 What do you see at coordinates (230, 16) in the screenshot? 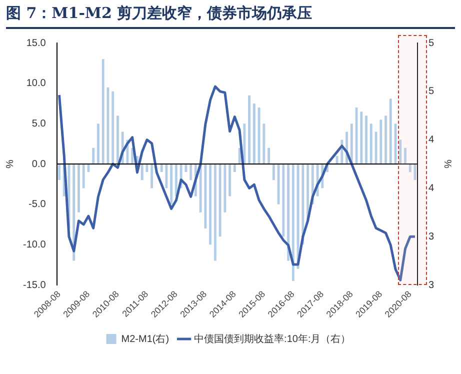
I see `chart-title: 图 7：M1-M2 剪刀差收窄，债券市场仍承压` at bounding box center [230, 16].